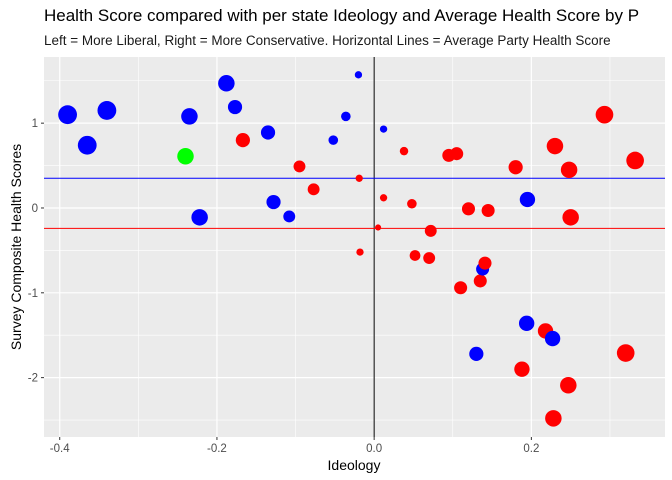 The width and height of the screenshot is (672, 480). I want to click on x-axis-title: Ideology, so click(354, 465).